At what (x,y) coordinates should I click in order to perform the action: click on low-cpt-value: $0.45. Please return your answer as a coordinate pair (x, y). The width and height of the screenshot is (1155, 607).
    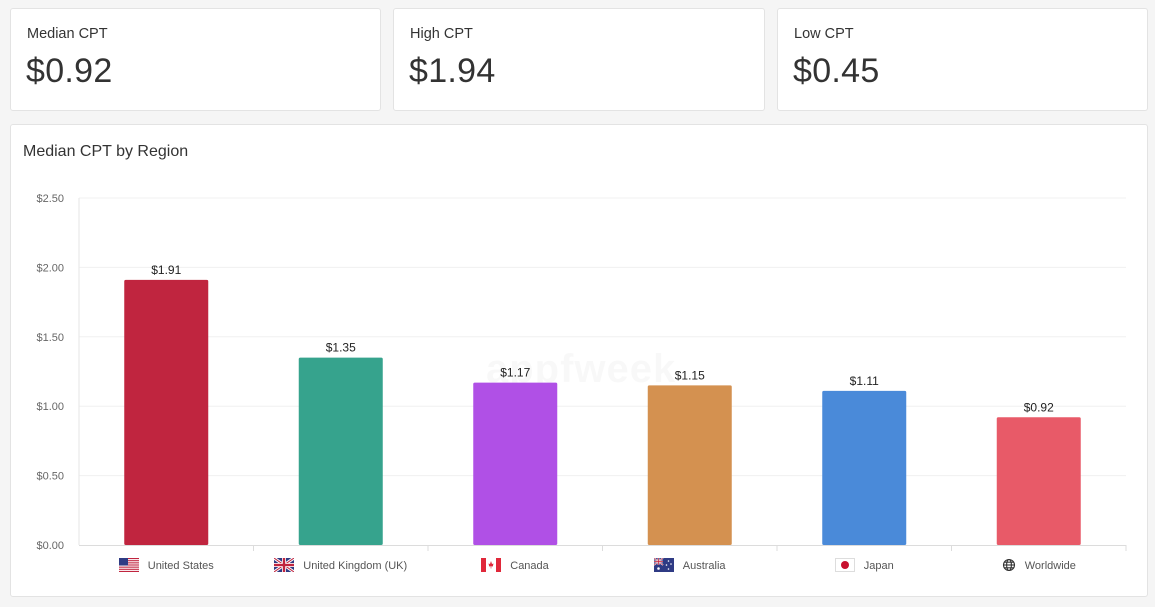
    Looking at the image, I should click on (836, 71).